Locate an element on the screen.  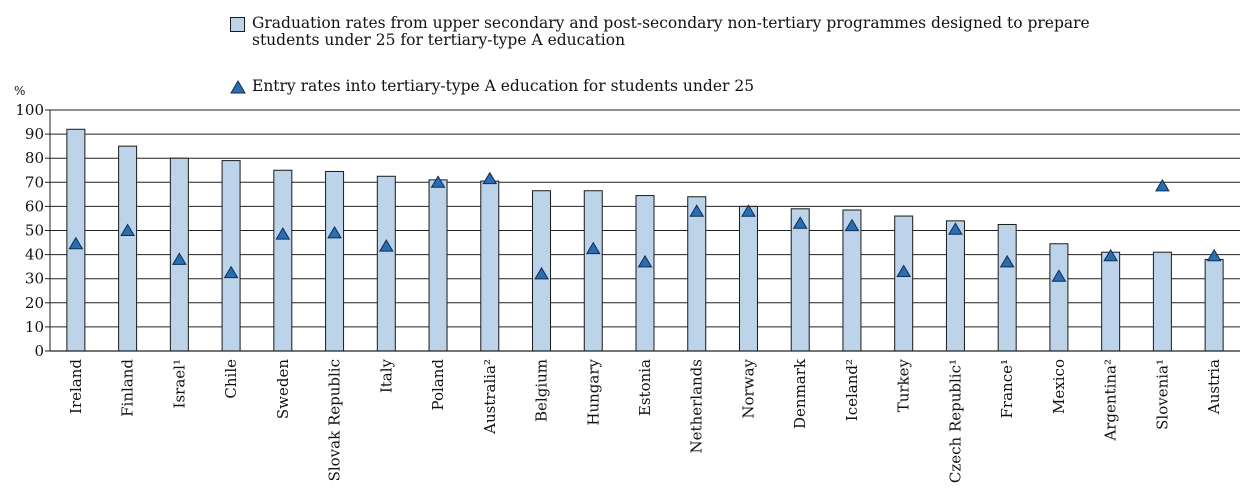
y-tick-label: 90 is located at coordinates (34, 134).